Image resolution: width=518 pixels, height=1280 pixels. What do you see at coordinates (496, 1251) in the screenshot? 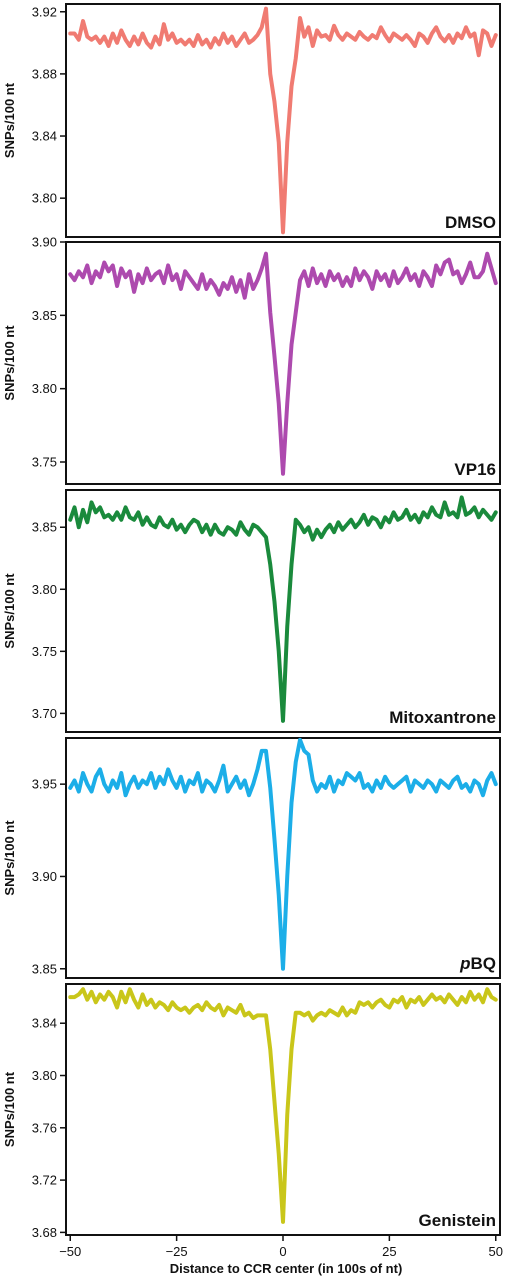
I see `x-tick-label: 50` at bounding box center [496, 1251].